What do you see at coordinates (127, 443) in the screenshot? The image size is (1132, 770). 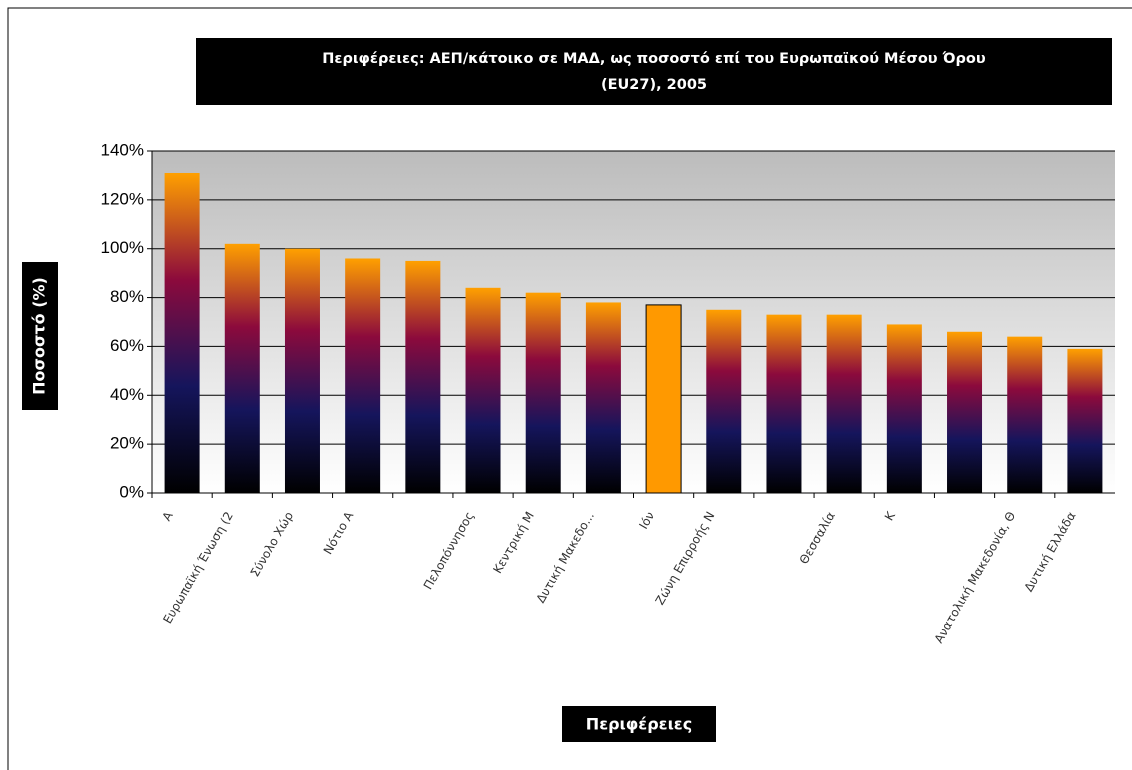 I see `y-tick-label: 20%` at bounding box center [127, 443].